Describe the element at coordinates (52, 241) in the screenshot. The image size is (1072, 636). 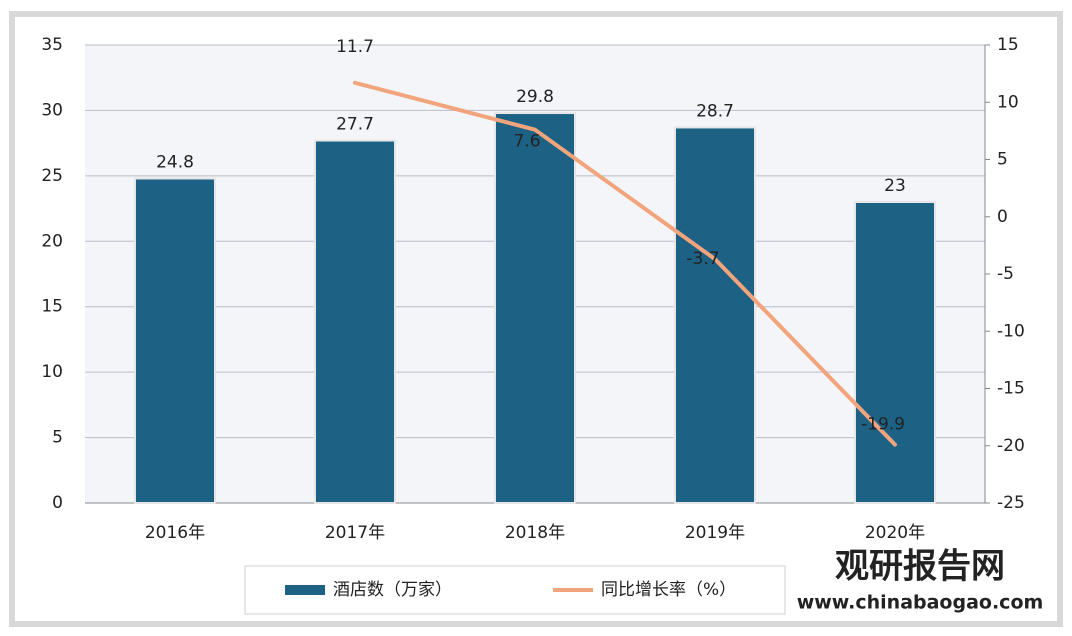
I see `y-tick-label: 20` at that location.